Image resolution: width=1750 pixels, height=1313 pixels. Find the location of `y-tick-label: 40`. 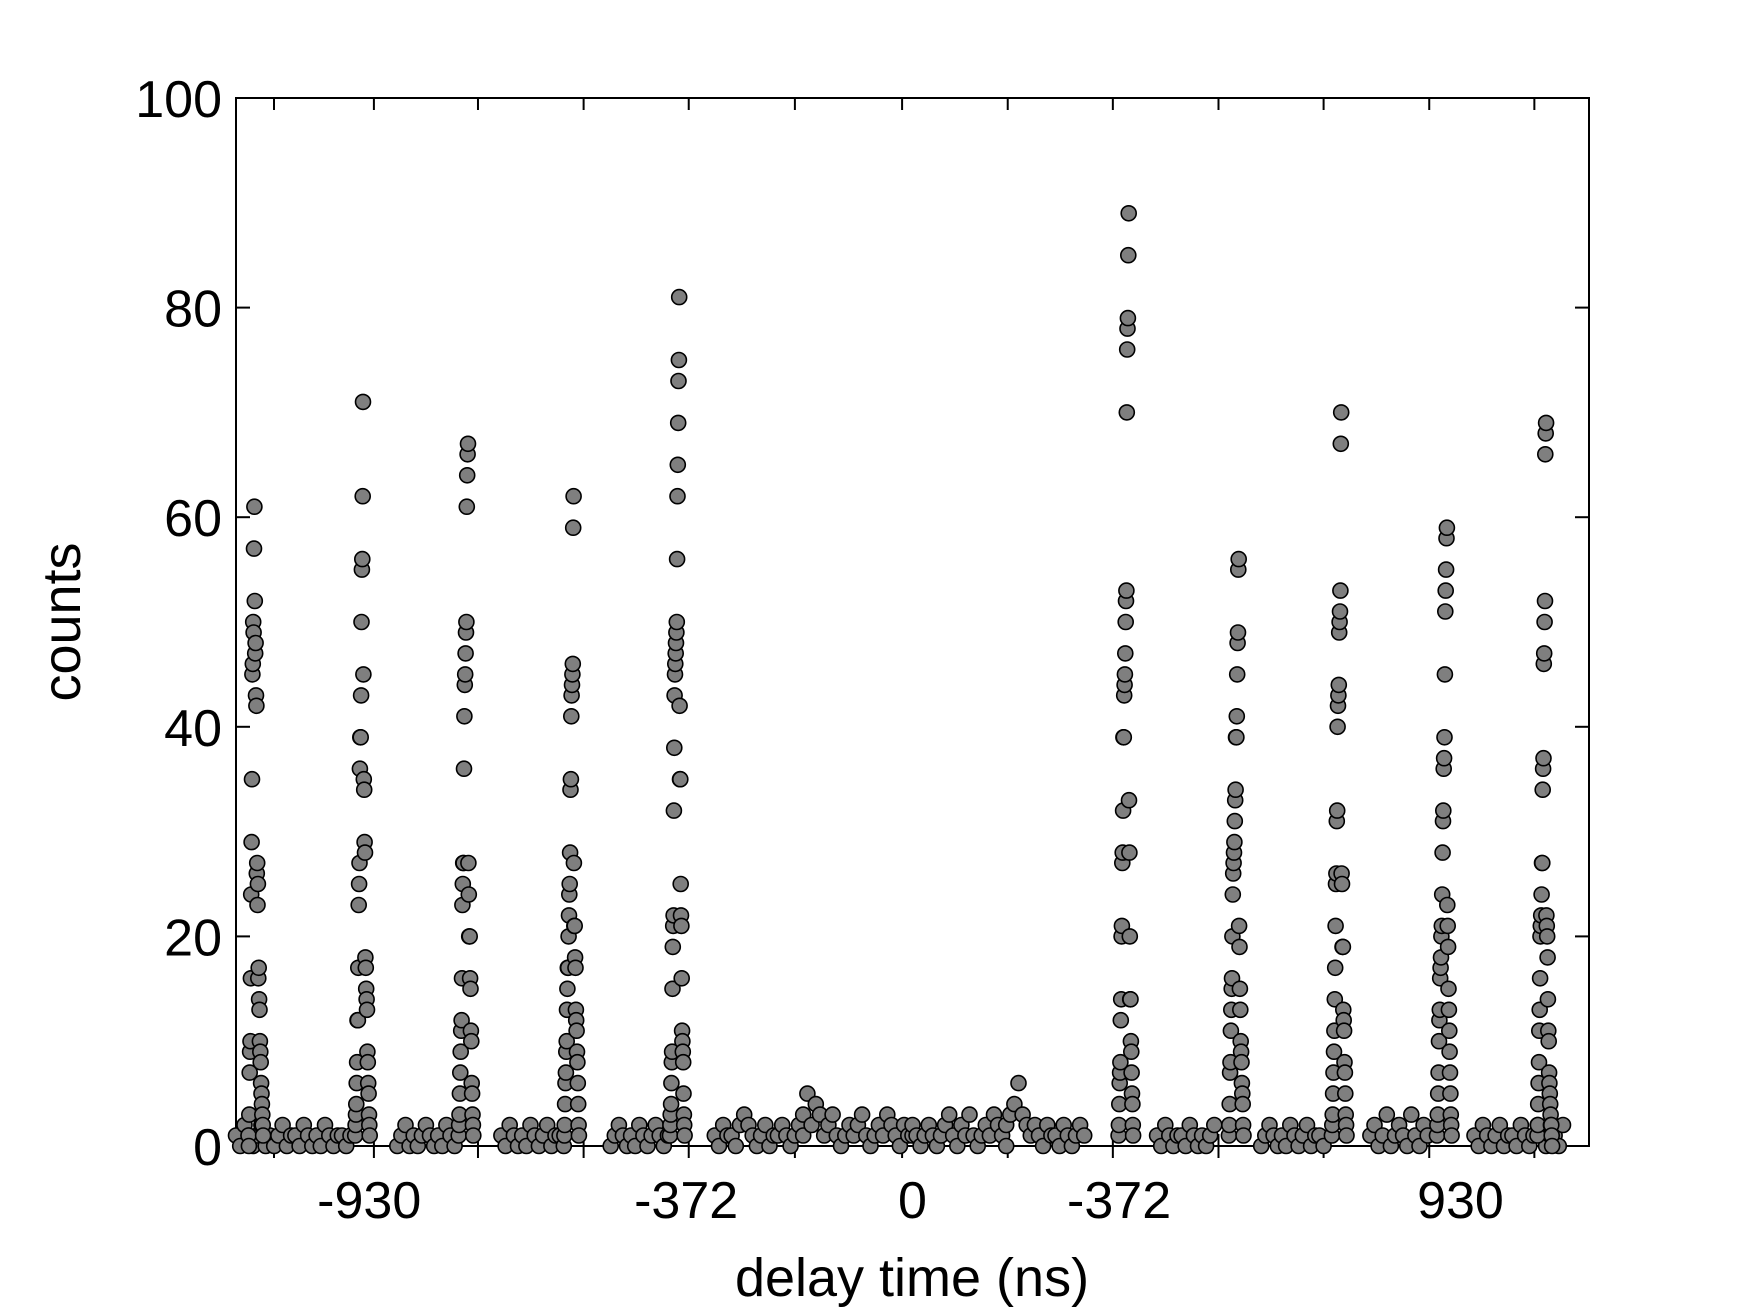

y-tick-label: 40 is located at coordinates (193, 729).